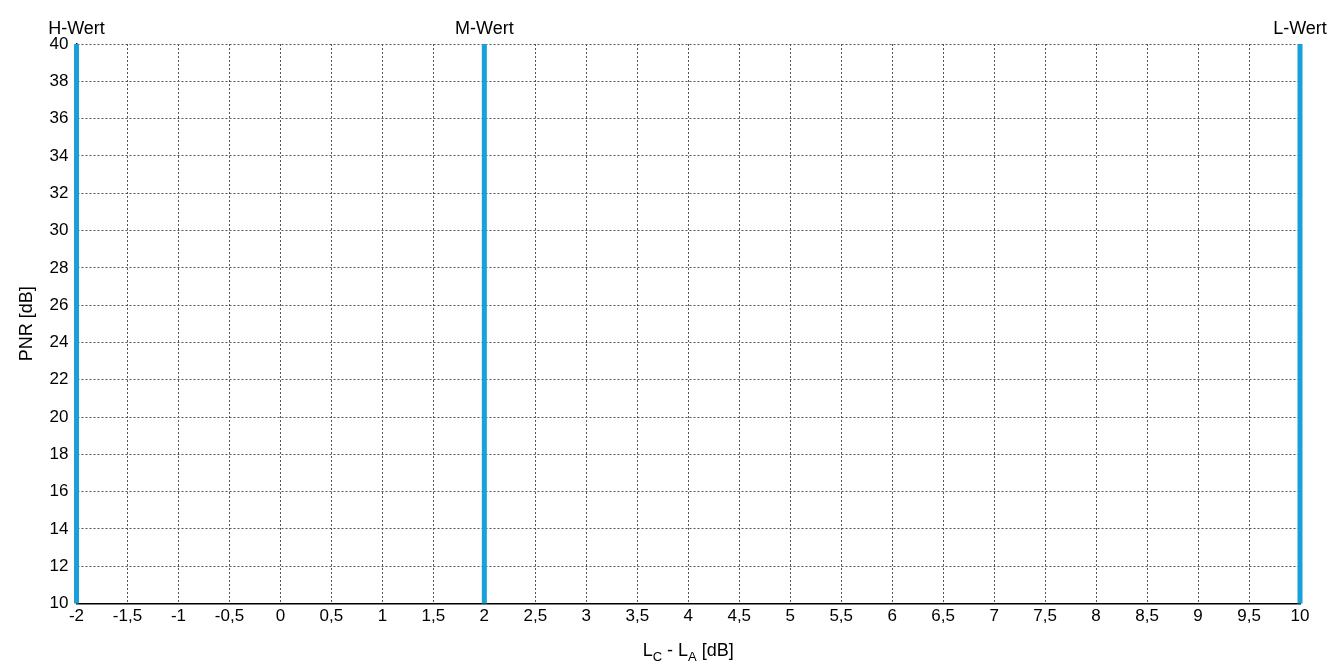 Image resolution: width=1338 pixels, height=672 pixels. I want to click on y-tick-label: 24, so click(59, 342).